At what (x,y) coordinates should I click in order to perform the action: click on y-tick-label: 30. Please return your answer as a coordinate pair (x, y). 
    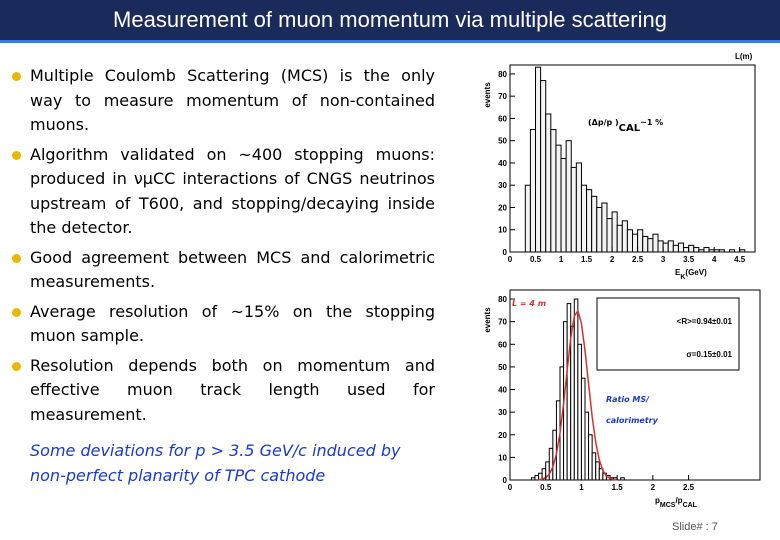
    Looking at the image, I should click on (502, 412).